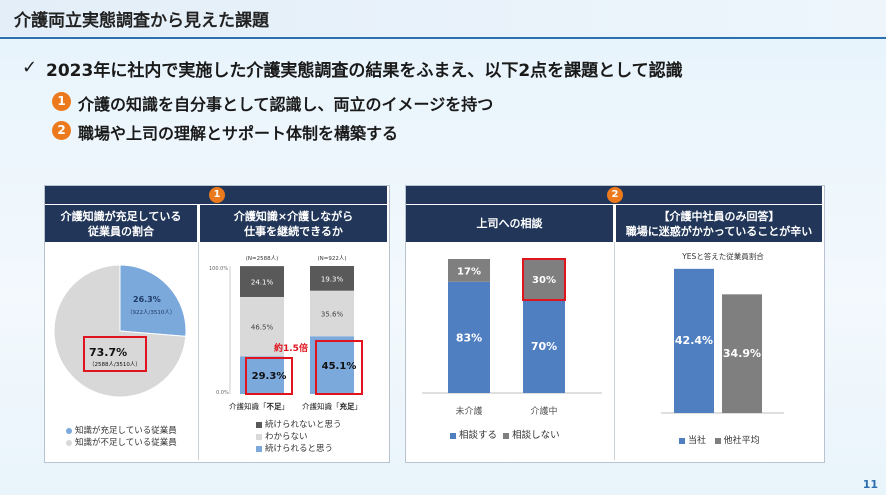 This screenshot has width=886, height=495. I want to click on bar1-mid-label: 46.5%, so click(262, 328).